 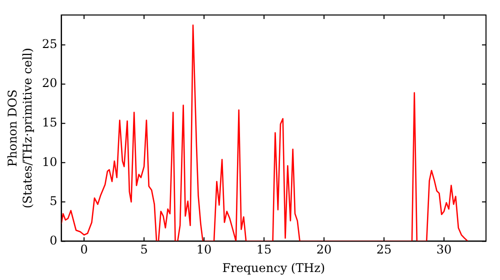 I want to click on x-tick-label: 0, so click(x=84, y=249).